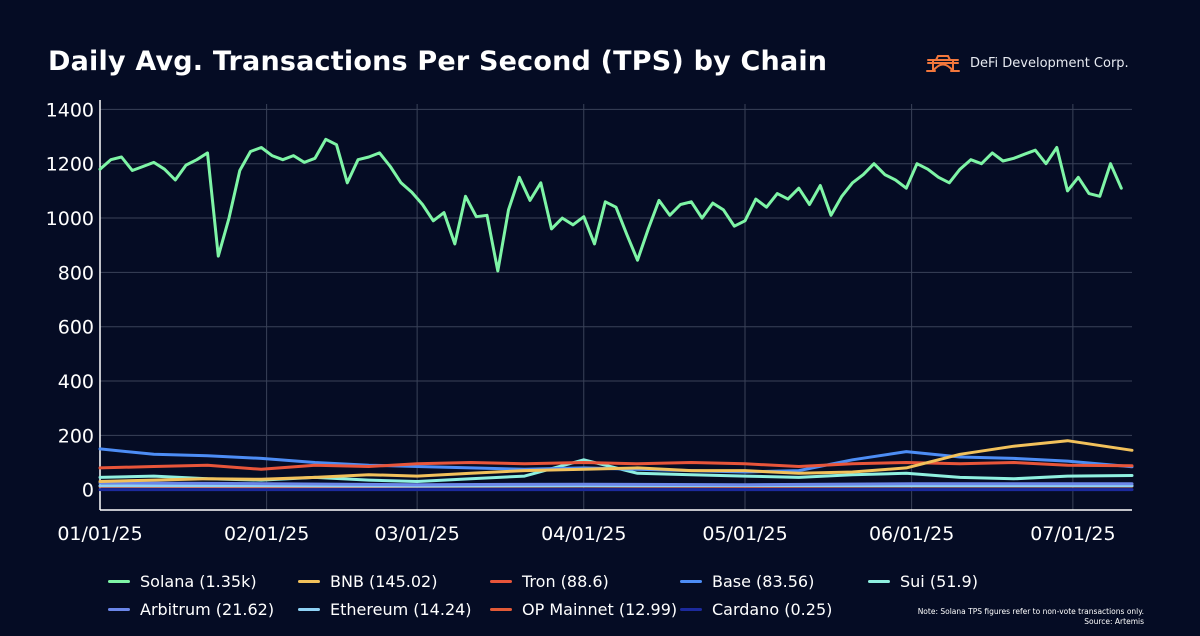 This screenshot has height=636, width=1200. What do you see at coordinates (76, 273) in the screenshot?
I see `y-tick-label: 800` at bounding box center [76, 273].